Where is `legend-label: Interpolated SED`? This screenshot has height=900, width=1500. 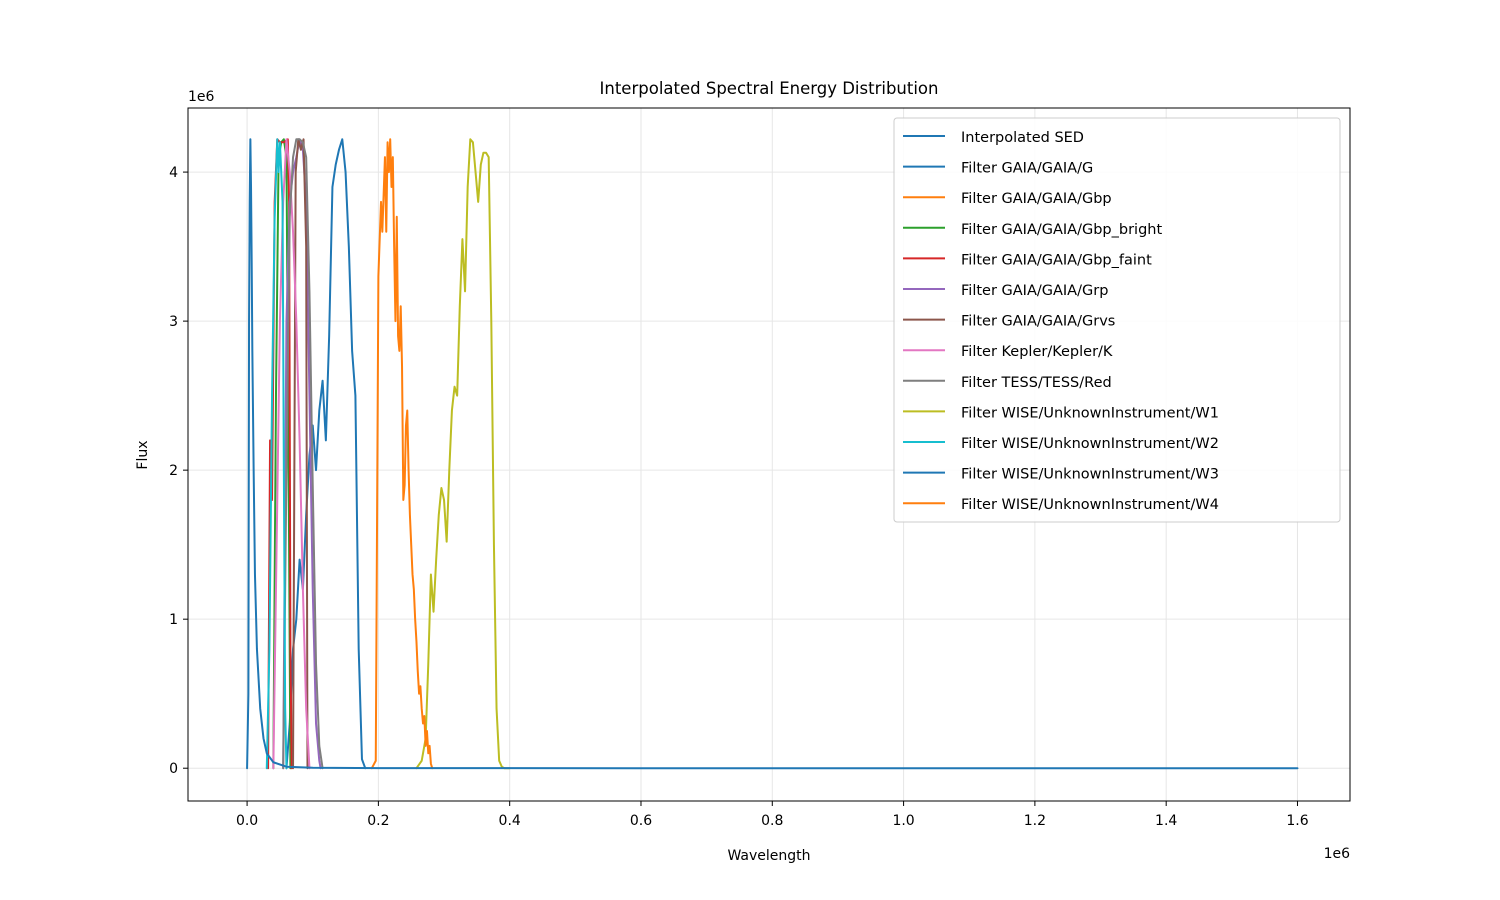 legend-label: Interpolated SED is located at coordinates (1022, 138).